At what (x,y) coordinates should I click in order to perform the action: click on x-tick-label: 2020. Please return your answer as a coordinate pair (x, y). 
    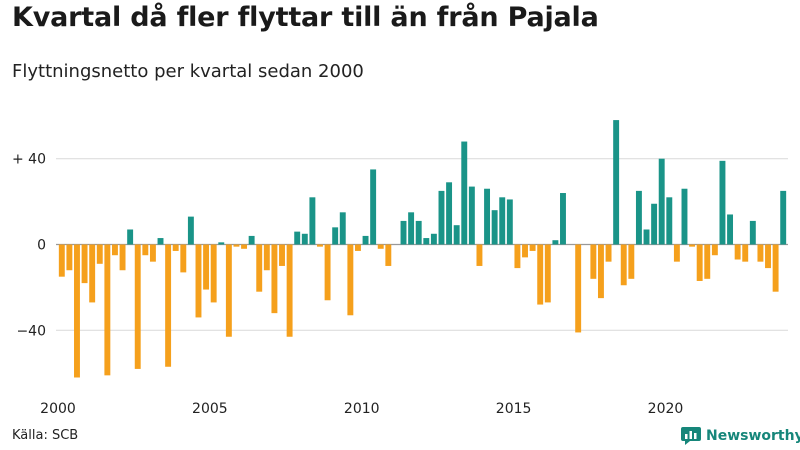
    Looking at the image, I should click on (666, 409).